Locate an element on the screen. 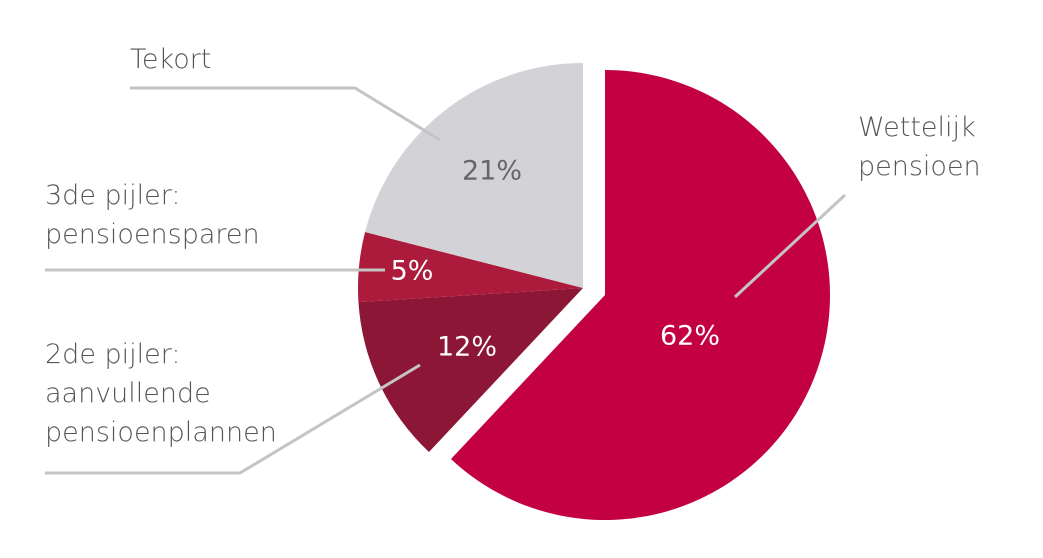  value-label: 12% is located at coordinates (467, 347).